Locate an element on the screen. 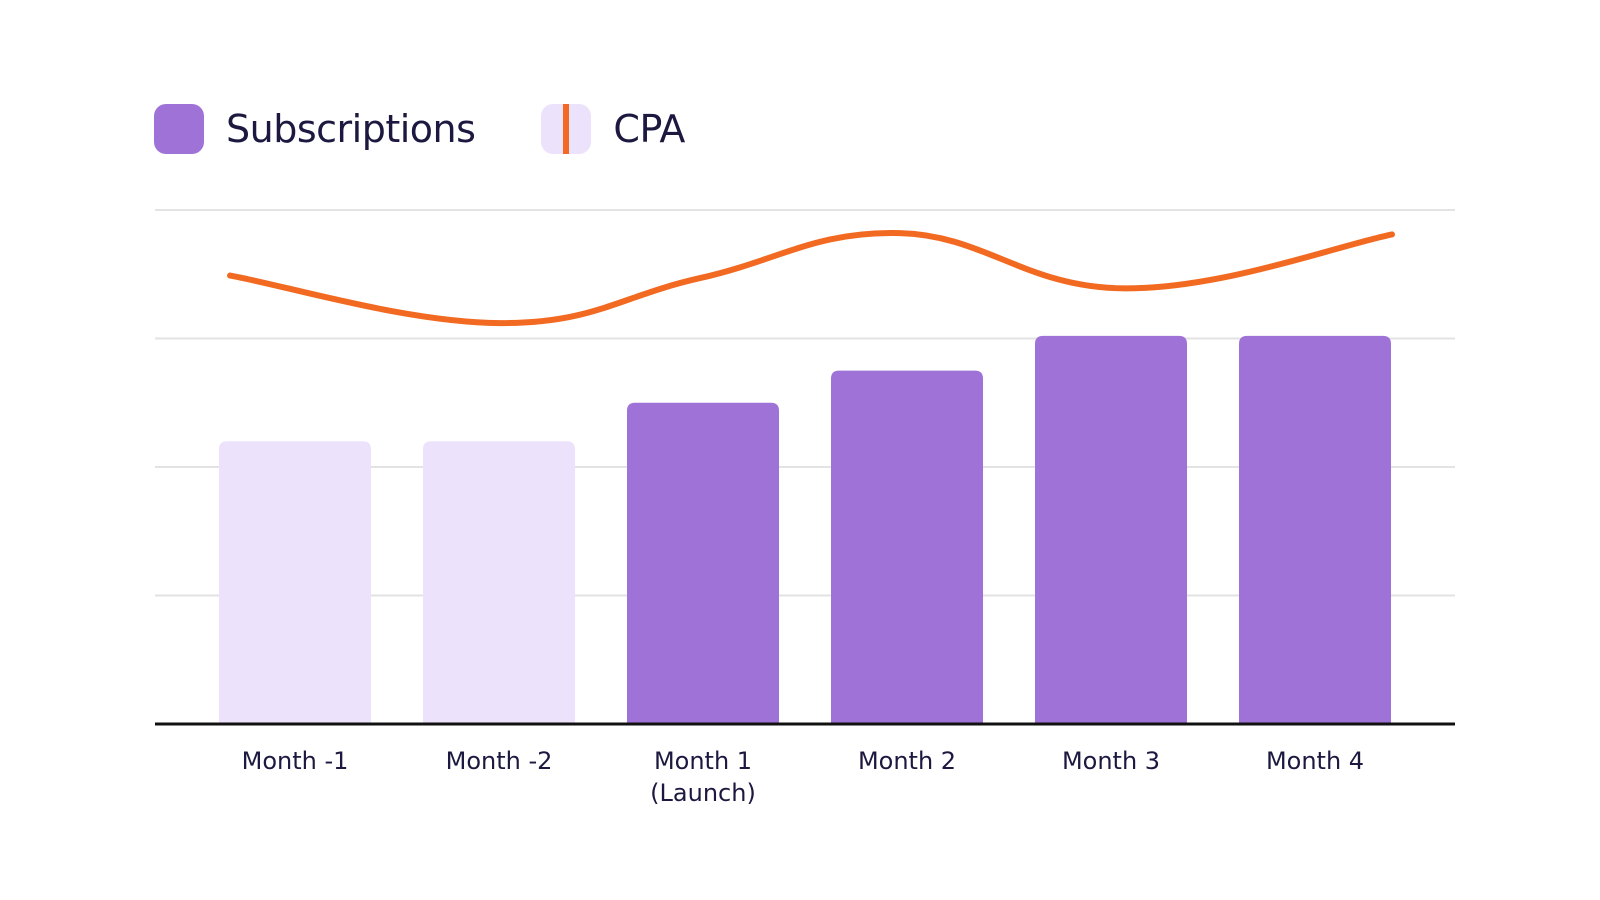  x-tick-label-line: Month 2 is located at coordinates (907, 761).